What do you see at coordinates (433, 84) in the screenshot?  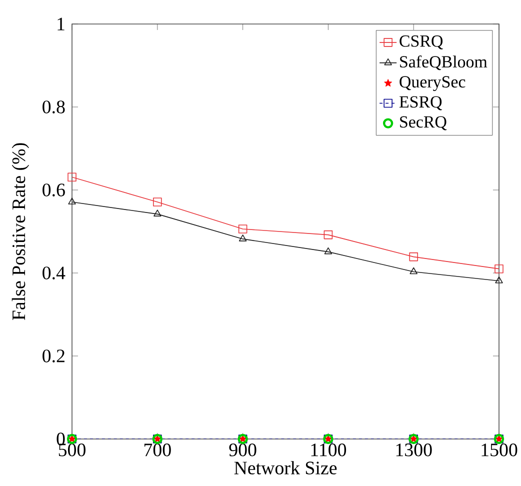 I see `legend-label: QuerySec` at bounding box center [433, 84].